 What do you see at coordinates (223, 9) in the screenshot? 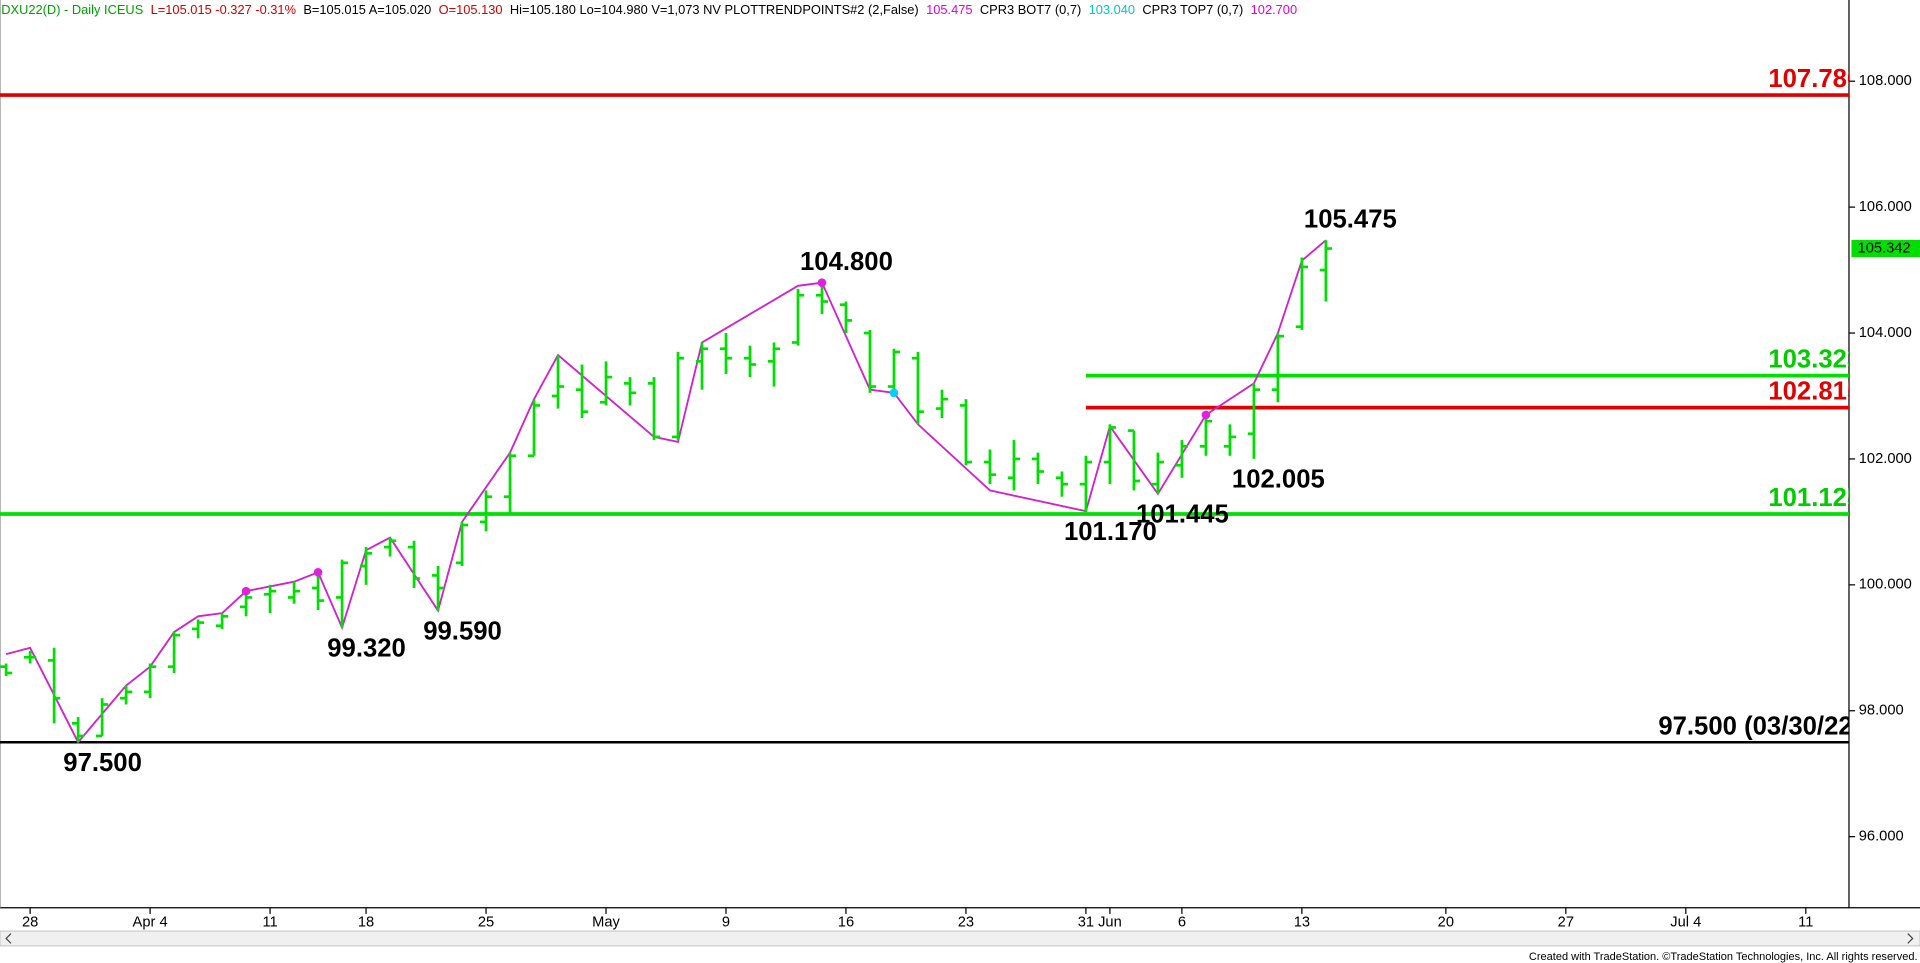
I see `header-item: L=105.015 -0.327 -0.31%` at bounding box center [223, 9].